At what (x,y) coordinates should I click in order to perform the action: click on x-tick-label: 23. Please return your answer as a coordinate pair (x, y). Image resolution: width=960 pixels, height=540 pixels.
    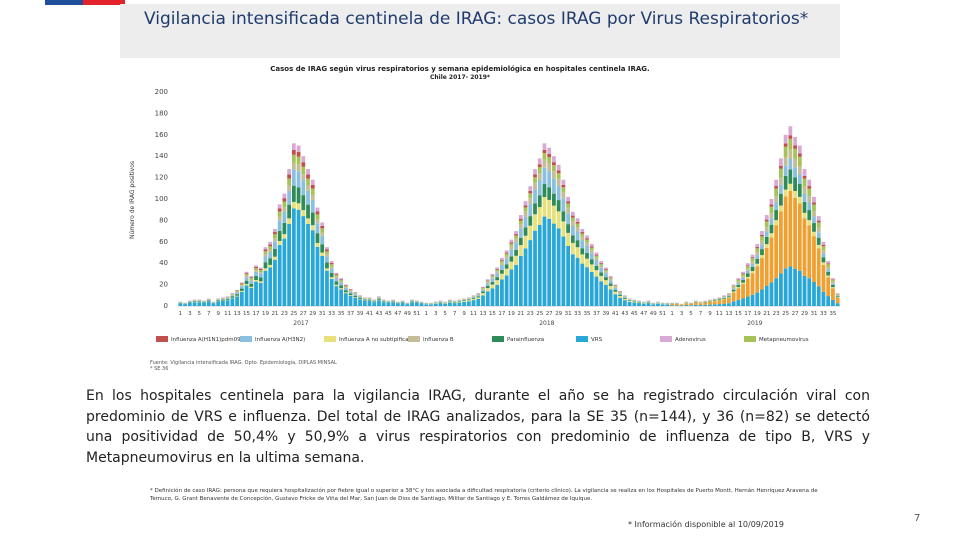
    Looking at the image, I should click on (284, 314).